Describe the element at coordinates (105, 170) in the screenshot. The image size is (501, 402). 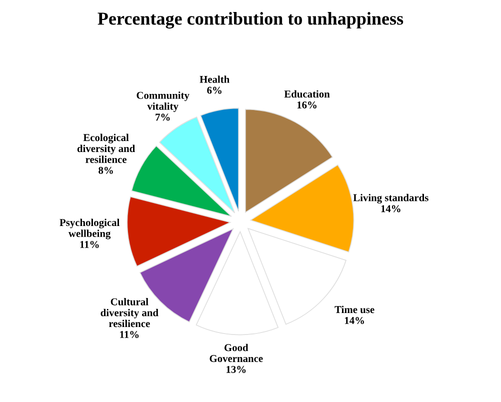
I see `data-label: 8%` at that location.